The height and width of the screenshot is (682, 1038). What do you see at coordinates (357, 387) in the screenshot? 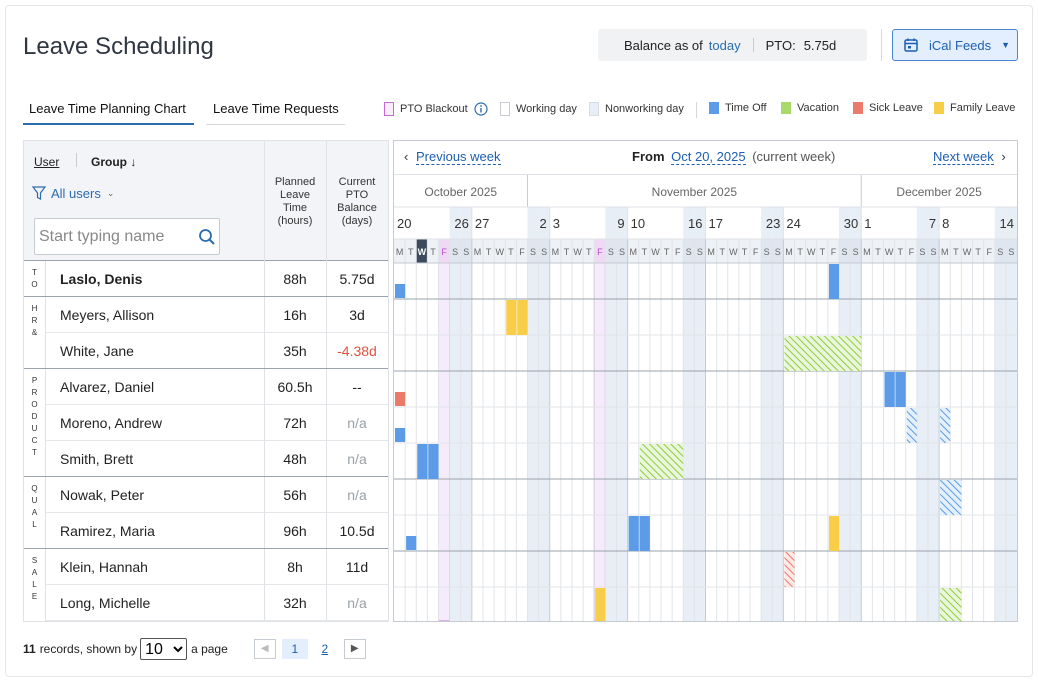
I see `pto-balance: --` at bounding box center [357, 387].